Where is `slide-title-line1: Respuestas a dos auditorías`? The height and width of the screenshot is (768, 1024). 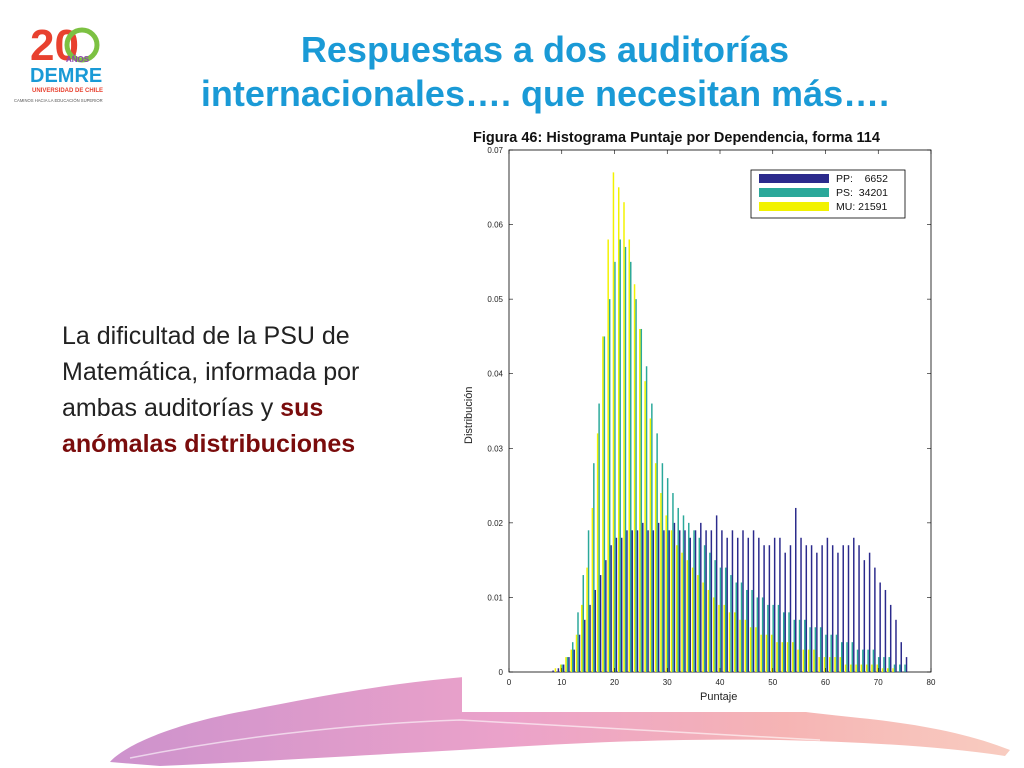 slide-title-line1: Respuestas a dos auditorías is located at coordinates (545, 49).